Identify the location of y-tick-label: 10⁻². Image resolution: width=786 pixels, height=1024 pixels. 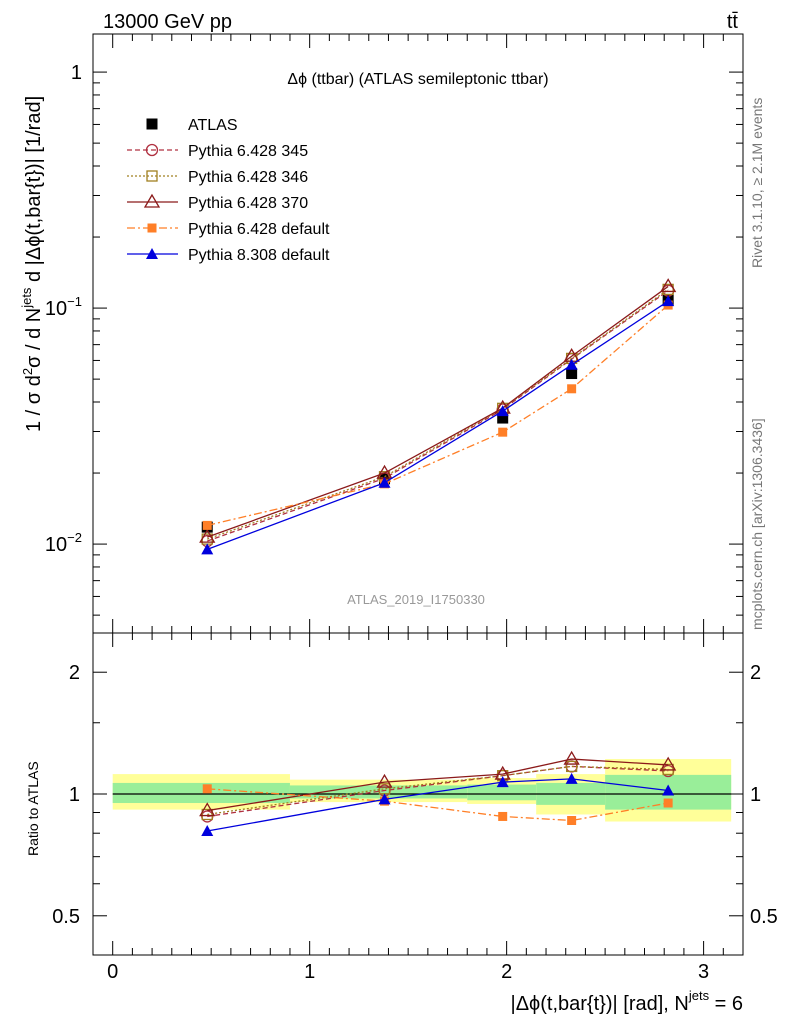
(63, 543).